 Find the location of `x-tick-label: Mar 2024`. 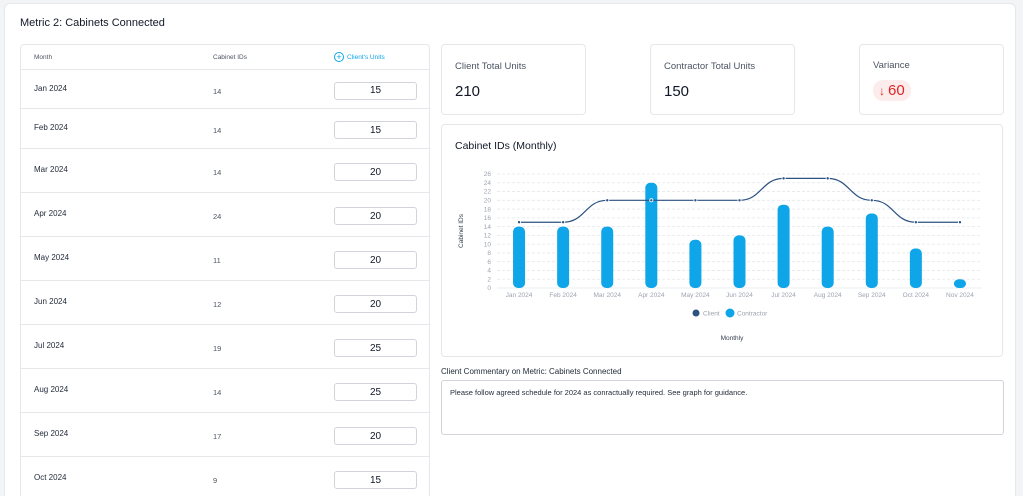

x-tick-label: Mar 2024 is located at coordinates (607, 295).